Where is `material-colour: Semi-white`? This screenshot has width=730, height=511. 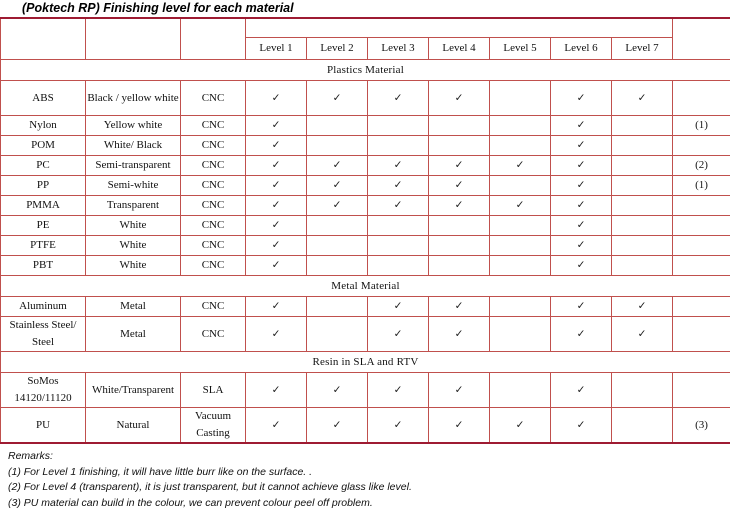
material-colour: Semi-white is located at coordinates (133, 186).